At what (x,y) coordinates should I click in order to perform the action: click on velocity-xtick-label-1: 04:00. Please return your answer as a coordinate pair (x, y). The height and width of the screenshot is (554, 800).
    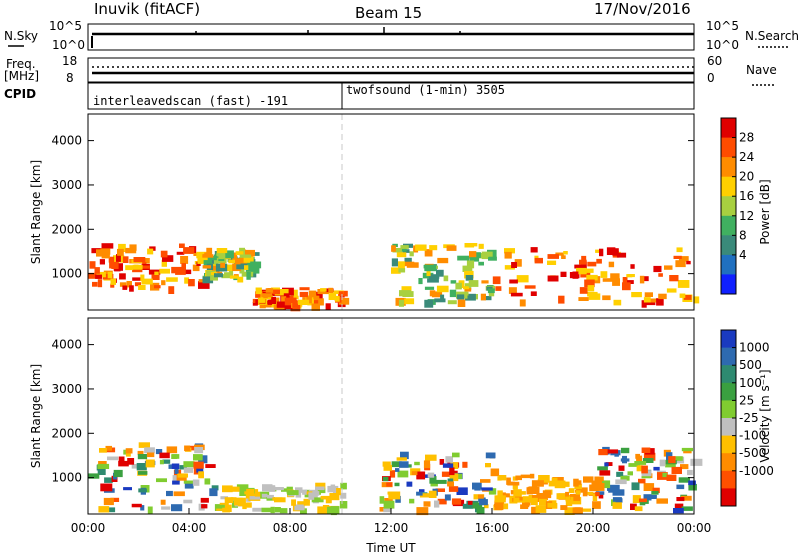
    Looking at the image, I should click on (189, 528).